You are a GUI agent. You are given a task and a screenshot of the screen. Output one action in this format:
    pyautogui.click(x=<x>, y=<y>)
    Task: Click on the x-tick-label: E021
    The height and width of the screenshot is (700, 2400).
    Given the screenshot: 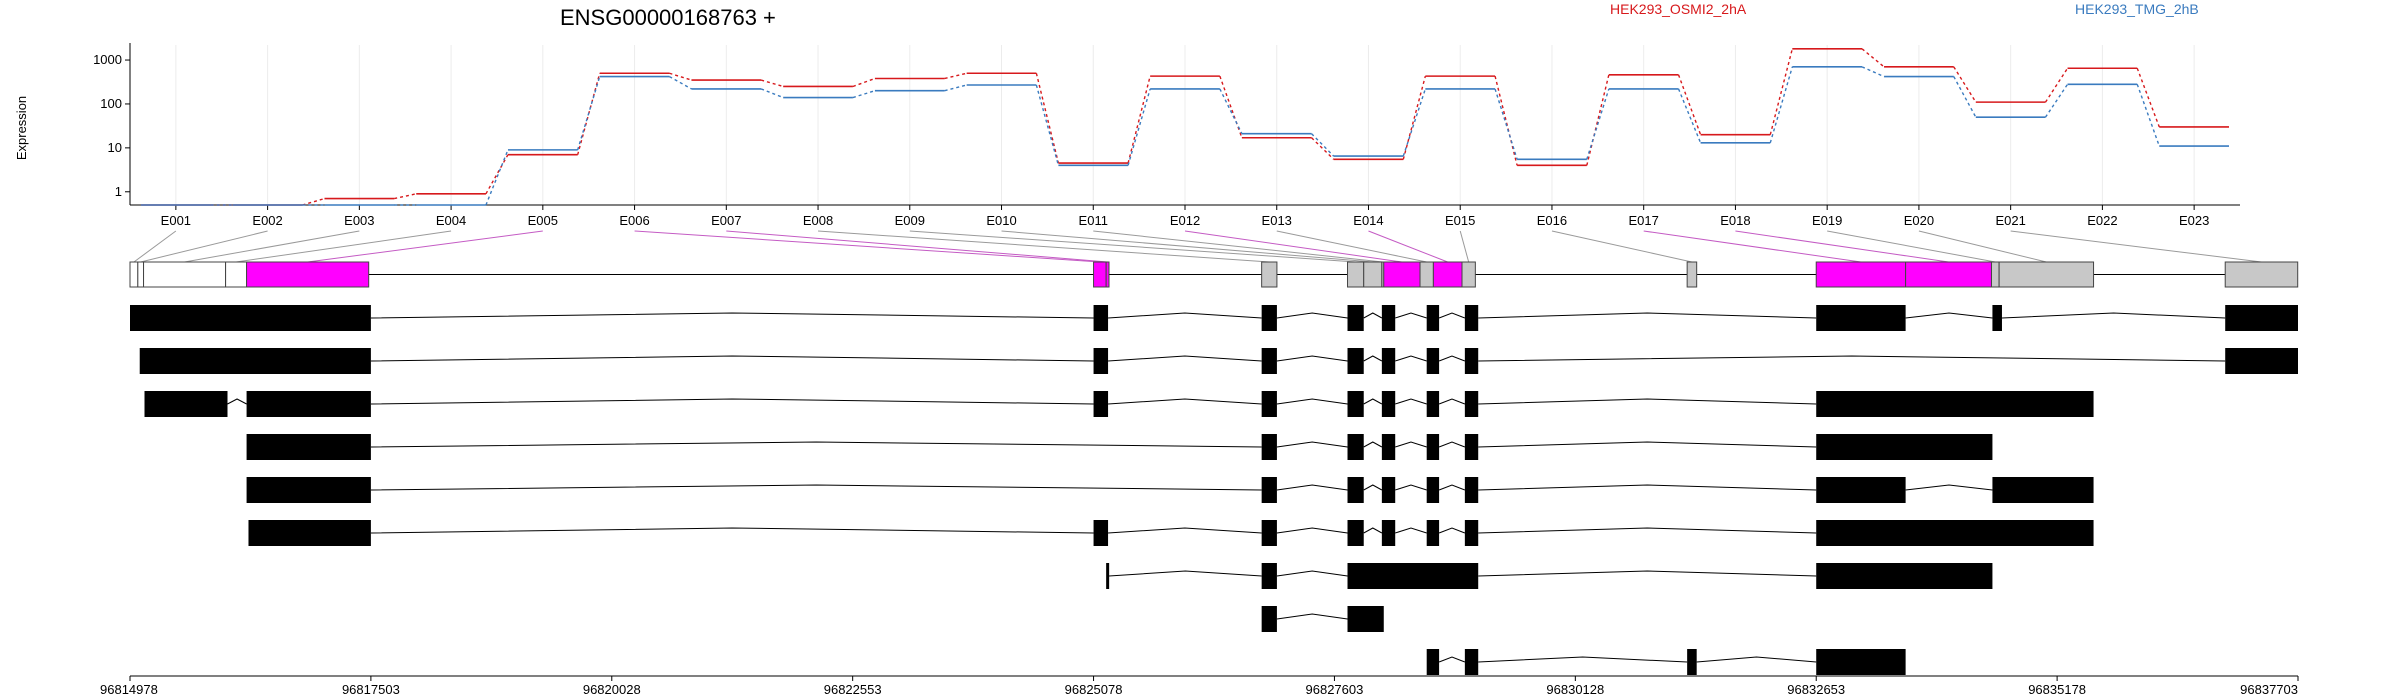 What is the action you would take?
    pyautogui.click(x=2010, y=220)
    